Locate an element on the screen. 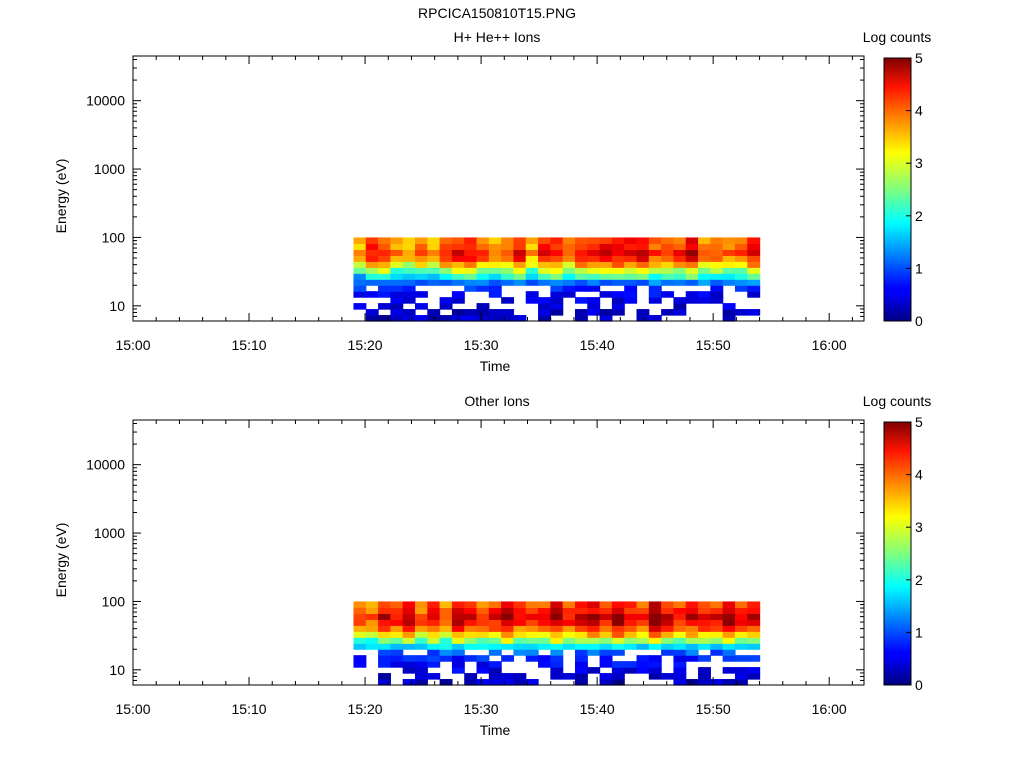  y-tick-label: 10 is located at coordinates (117, 306).